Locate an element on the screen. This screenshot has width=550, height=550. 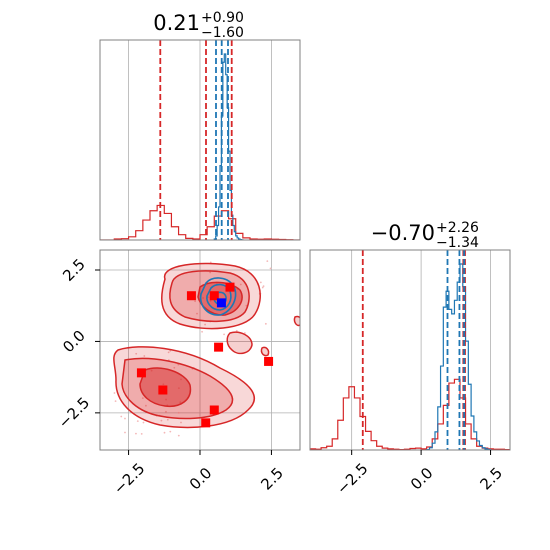
right-red-histogram is located at coordinates (410, 414).